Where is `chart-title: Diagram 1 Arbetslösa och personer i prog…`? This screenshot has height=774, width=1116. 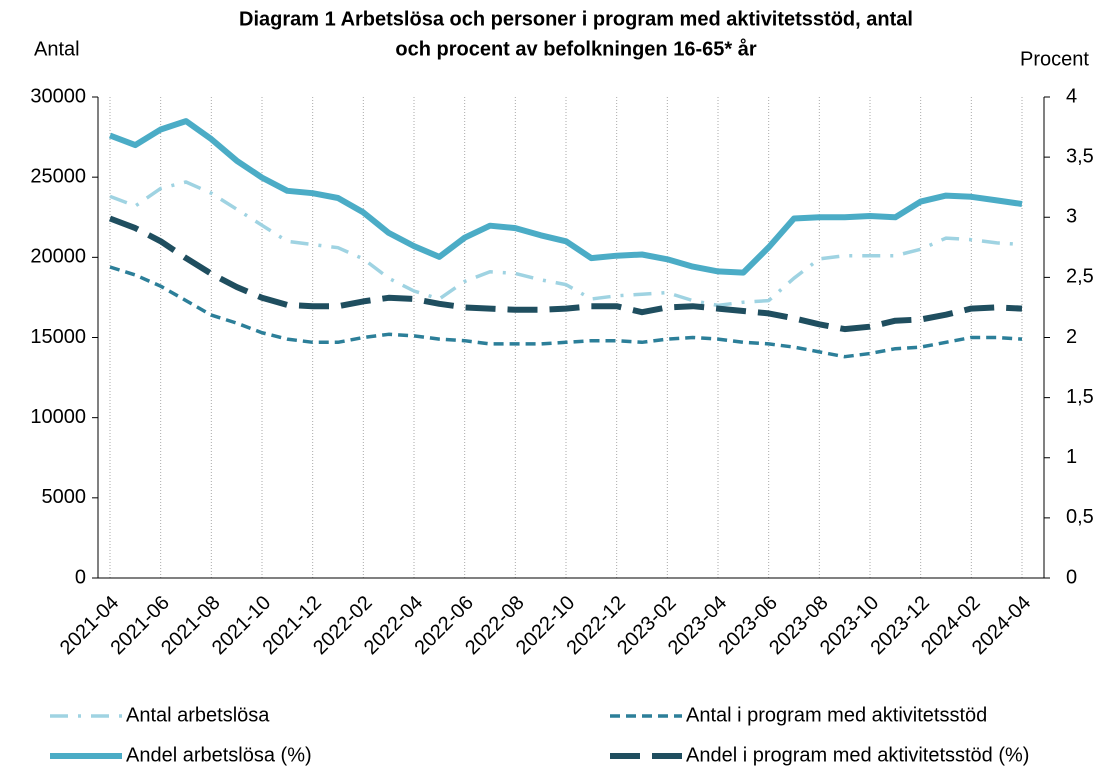
chart-title: Diagram 1 Arbetslösa och personer i prog… is located at coordinates (576, 19).